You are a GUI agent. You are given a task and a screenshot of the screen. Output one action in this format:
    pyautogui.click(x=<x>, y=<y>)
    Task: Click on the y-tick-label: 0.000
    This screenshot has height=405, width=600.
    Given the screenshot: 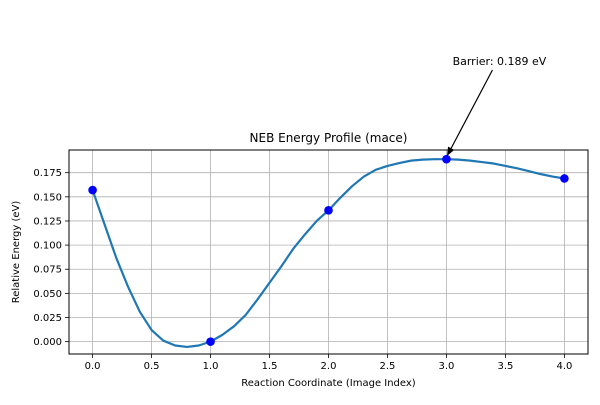 What is the action you would take?
    pyautogui.click(x=47, y=342)
    